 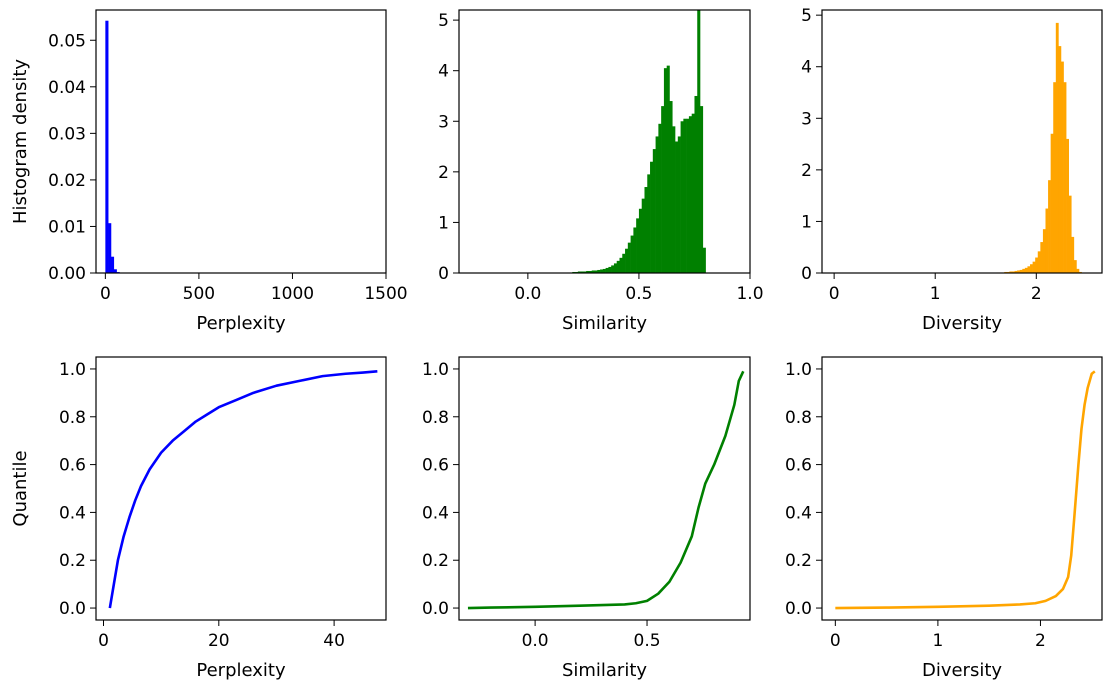 I want to click on y-tick-label: 0.6, so click(x=72, y=466).